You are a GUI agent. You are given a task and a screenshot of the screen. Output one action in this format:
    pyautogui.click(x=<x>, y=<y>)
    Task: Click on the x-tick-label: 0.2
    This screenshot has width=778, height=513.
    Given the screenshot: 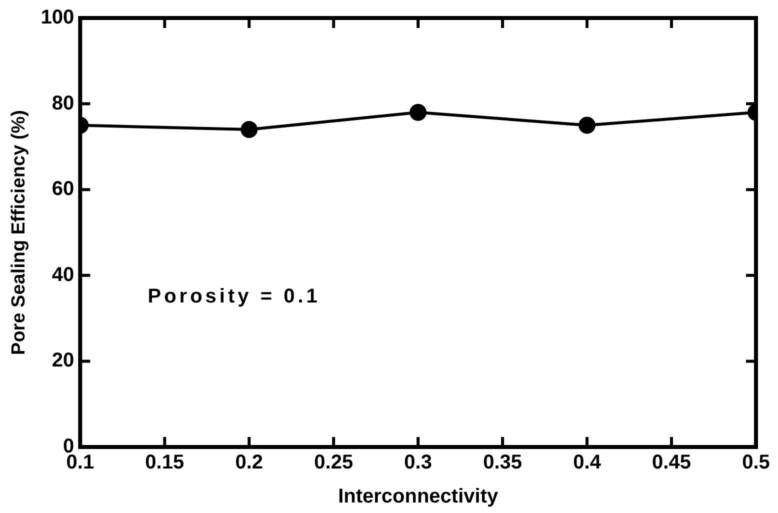 What is the action you would take?
    pyautogui.click(x=249, y=463)
    